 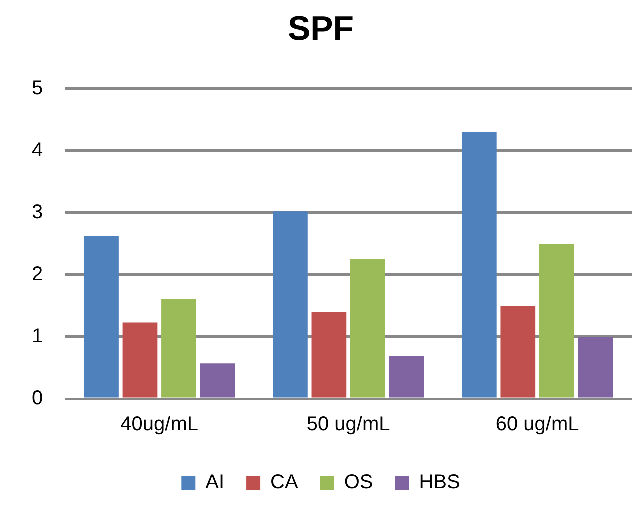 What do you see at coordinates (321, 29) in the screenshot?
I see `chart-title: SPF` at bounding box center [321, 29].